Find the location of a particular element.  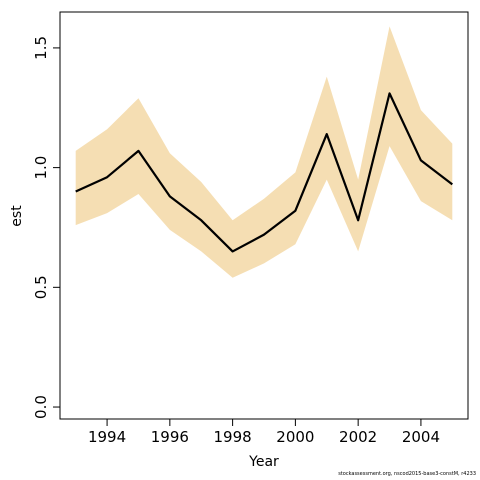

x-tick-label: 1994 is located at coordinates (107, 437).